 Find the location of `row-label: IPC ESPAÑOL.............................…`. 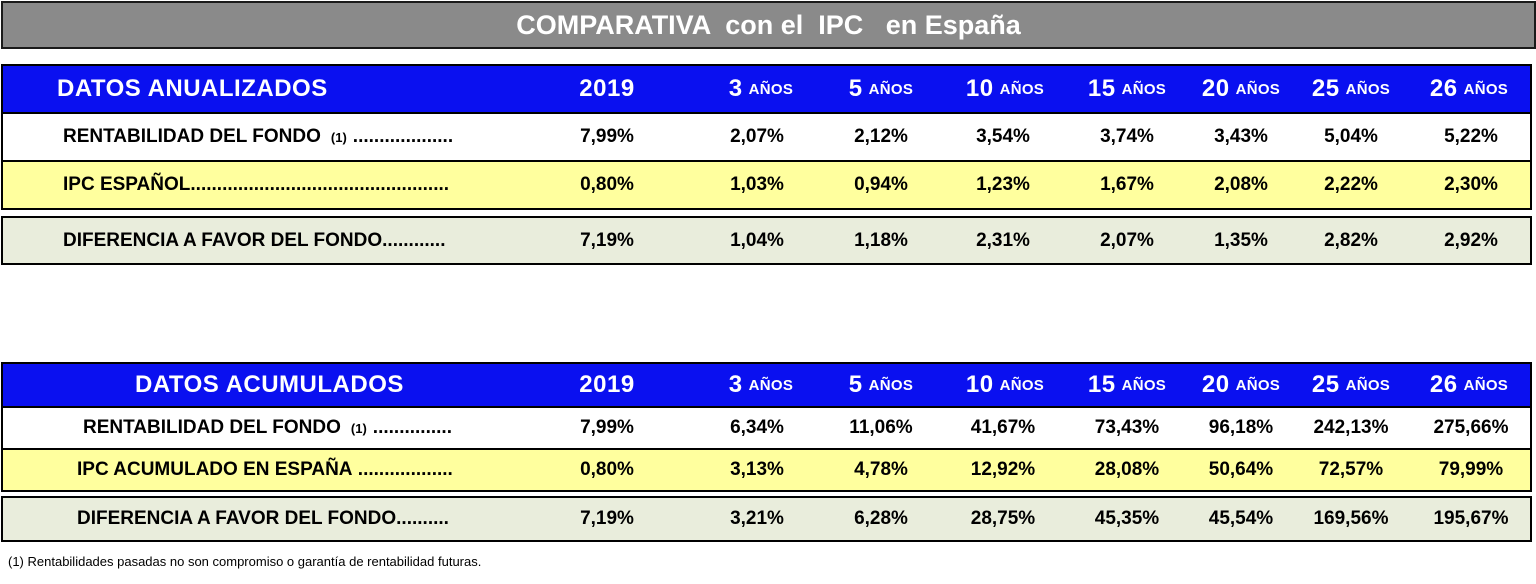

row-label: IPC ESPAÑOL.............................… is located at coordinates (289, 185).